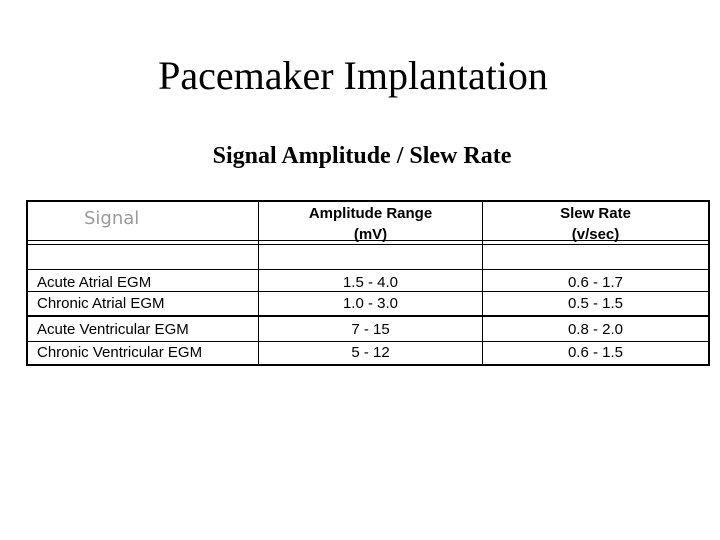 The image size is (720, 540). I want to click on table-row-signal: Chronic Ventricular EGM, so click(120, 352).